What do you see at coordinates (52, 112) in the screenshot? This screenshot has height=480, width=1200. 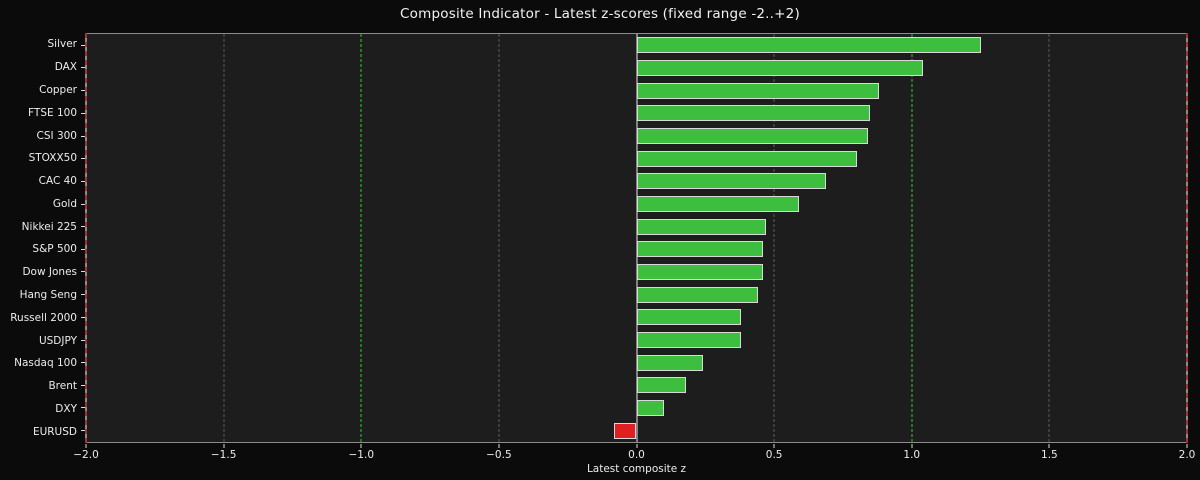 I see `y-axis-label-ftse-100: FTSE 100` at bounding box center [52, 112].